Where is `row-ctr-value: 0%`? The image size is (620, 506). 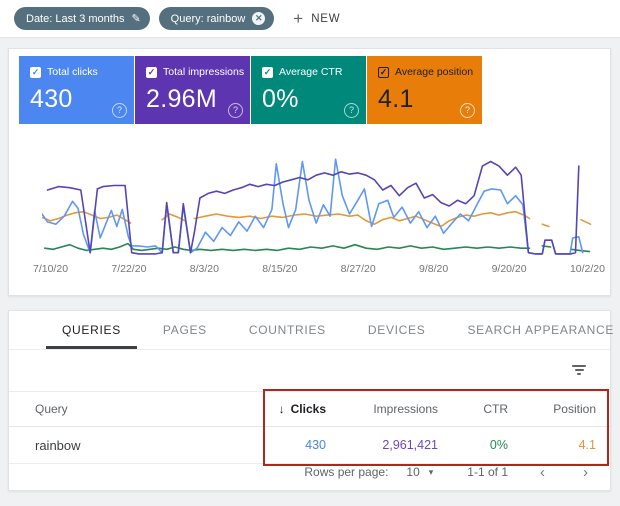 row-ctr-value: 0% is located at coordinates (498, 445).